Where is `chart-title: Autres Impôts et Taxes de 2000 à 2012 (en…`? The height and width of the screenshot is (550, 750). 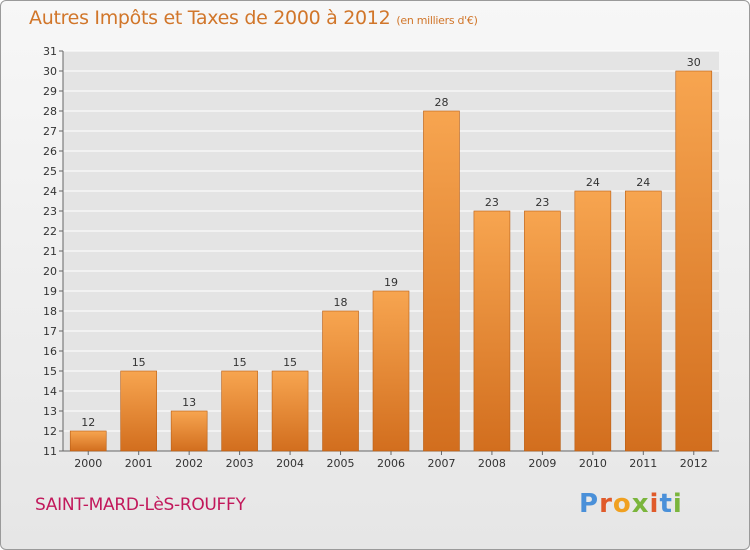 chart-title: Autres Impôts et Taxes de 2000 à 2012 (en… is located at coordinates (253, 18).